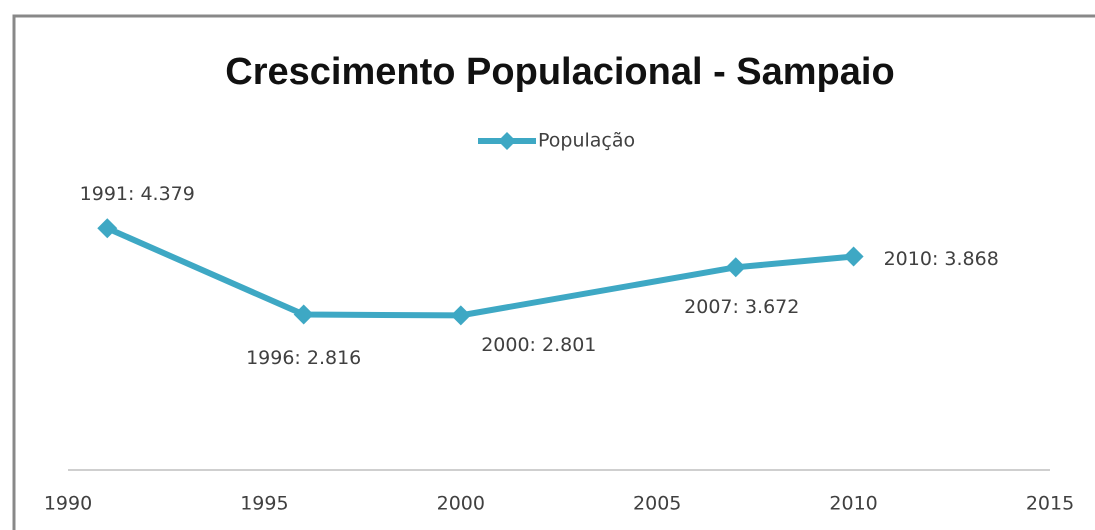  What do you see at coordinates (68, 504) in the screenshot?
I see `x-tick-label: 1990` at bounding box center [68, 504].